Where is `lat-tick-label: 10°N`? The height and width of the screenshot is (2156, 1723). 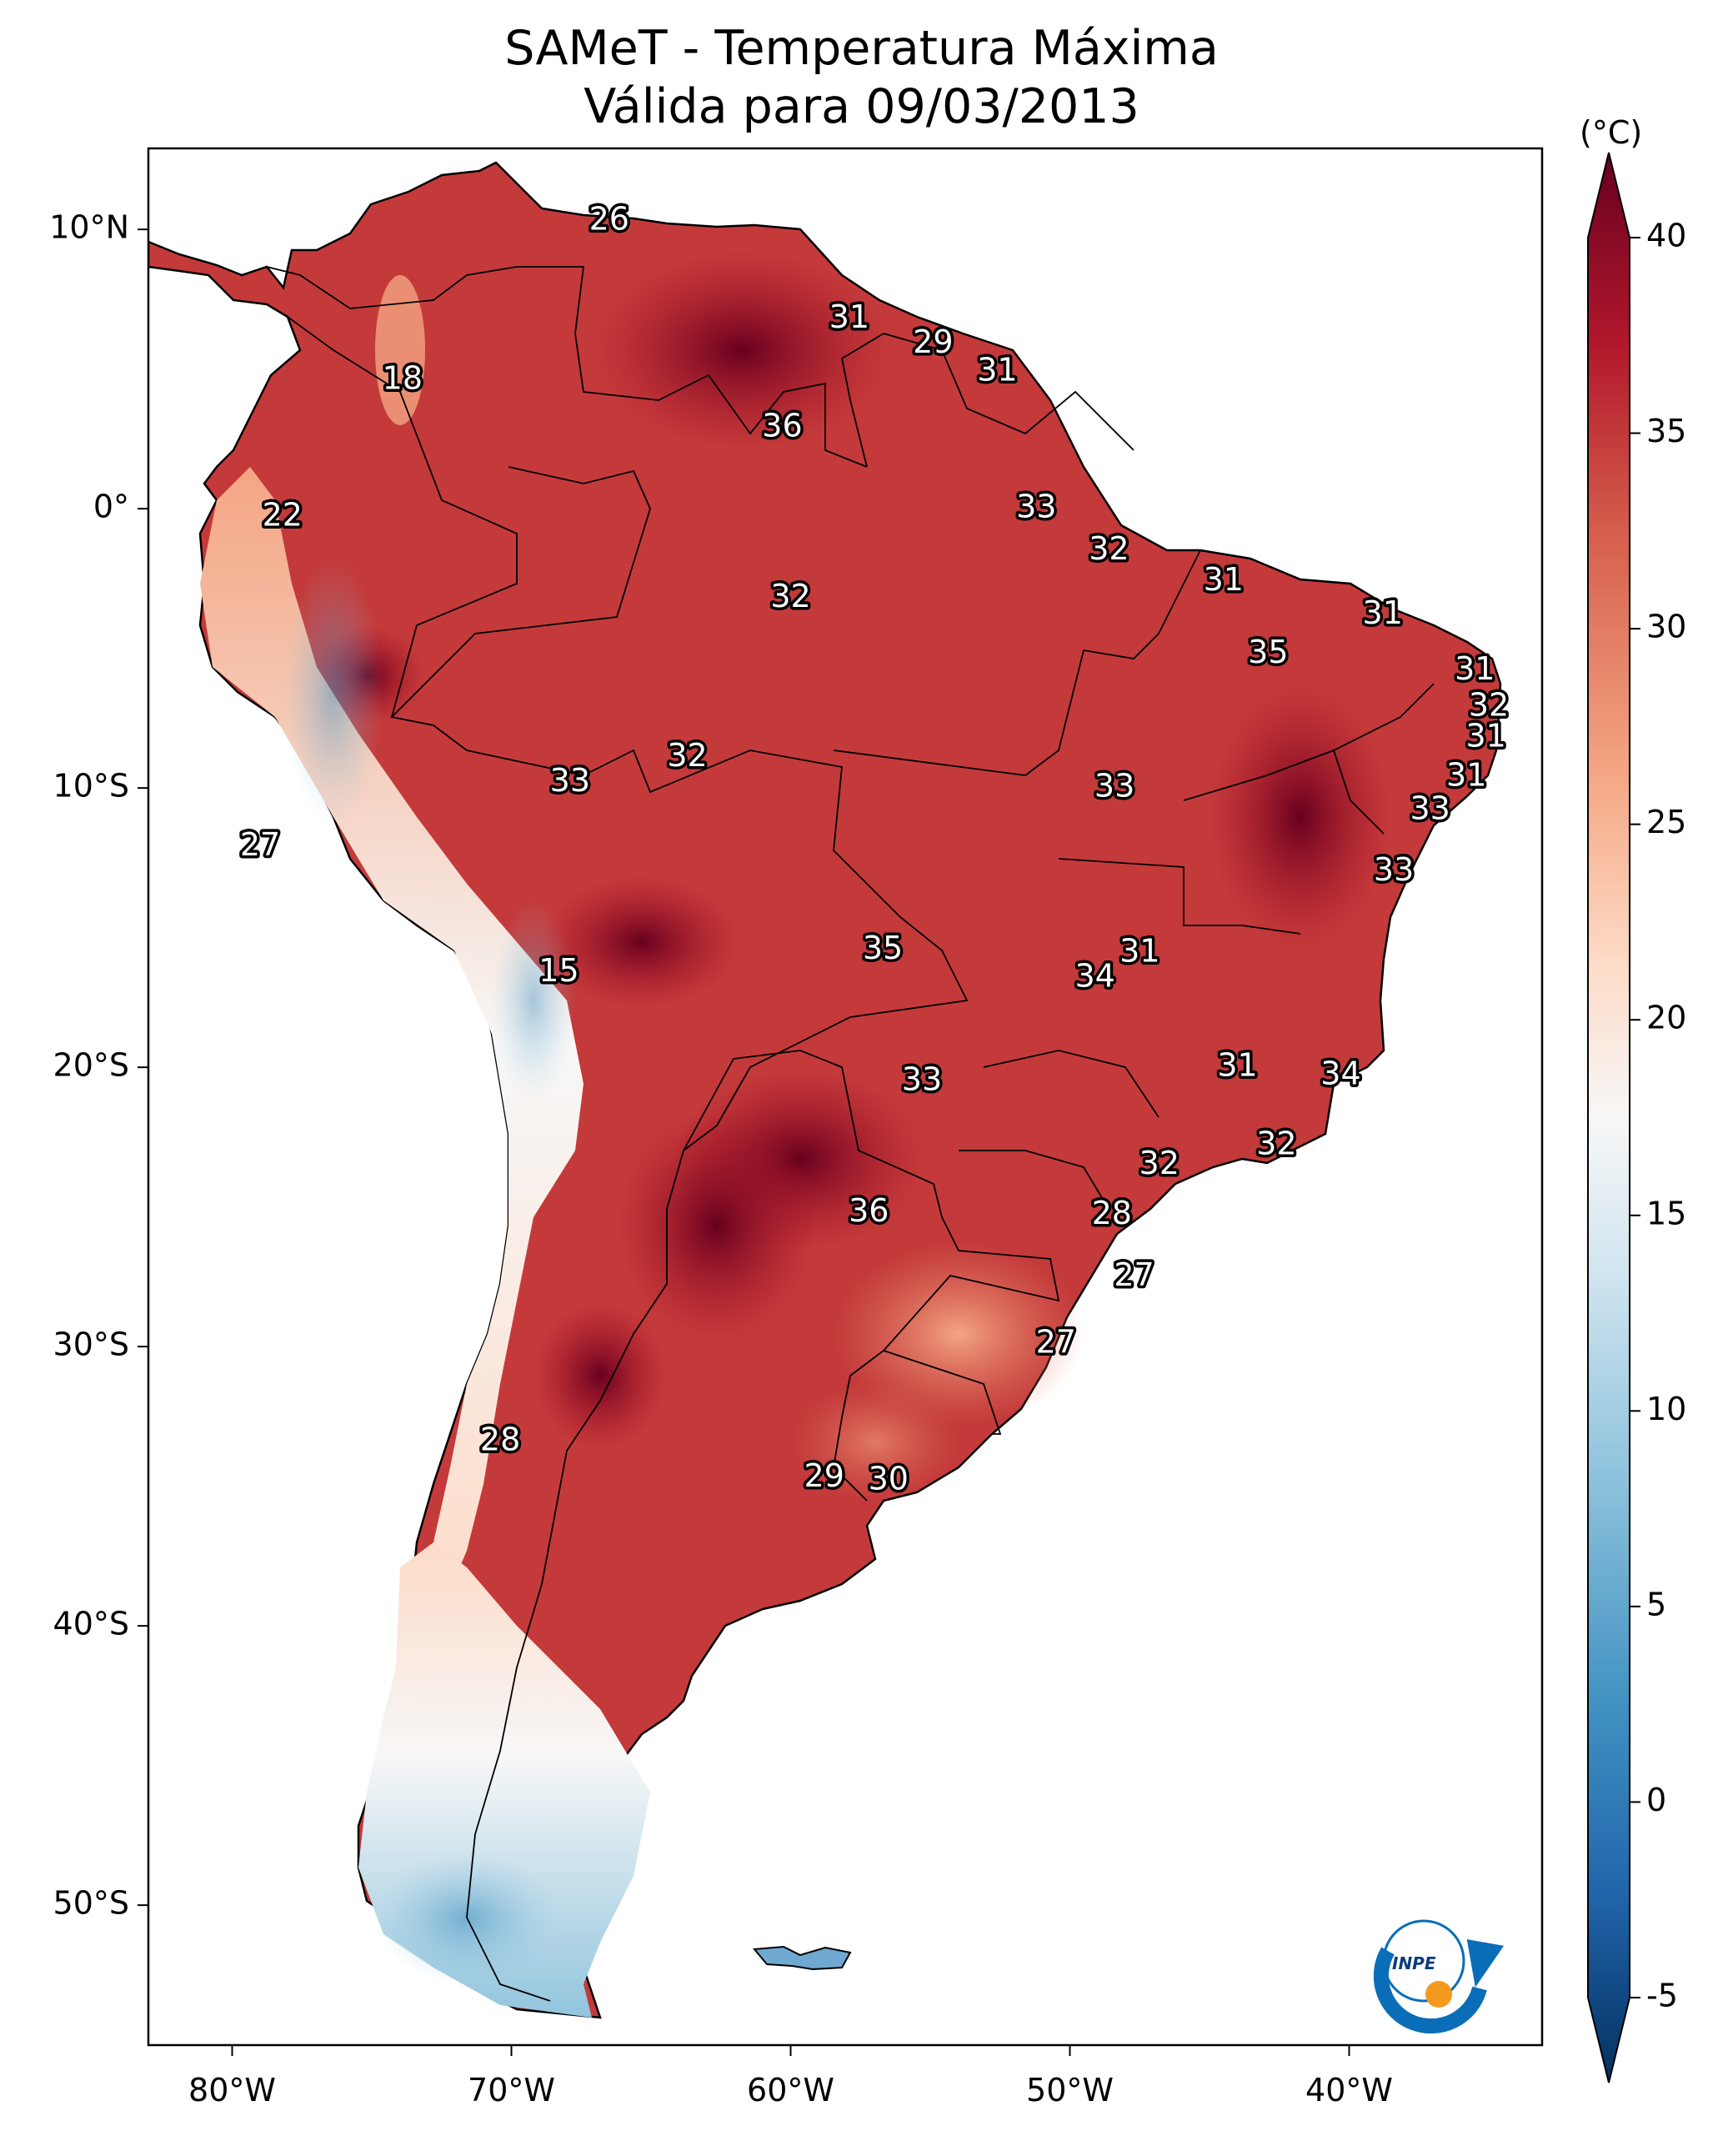 lat-tick-label: 10°N is located at coordinates (89, 228).